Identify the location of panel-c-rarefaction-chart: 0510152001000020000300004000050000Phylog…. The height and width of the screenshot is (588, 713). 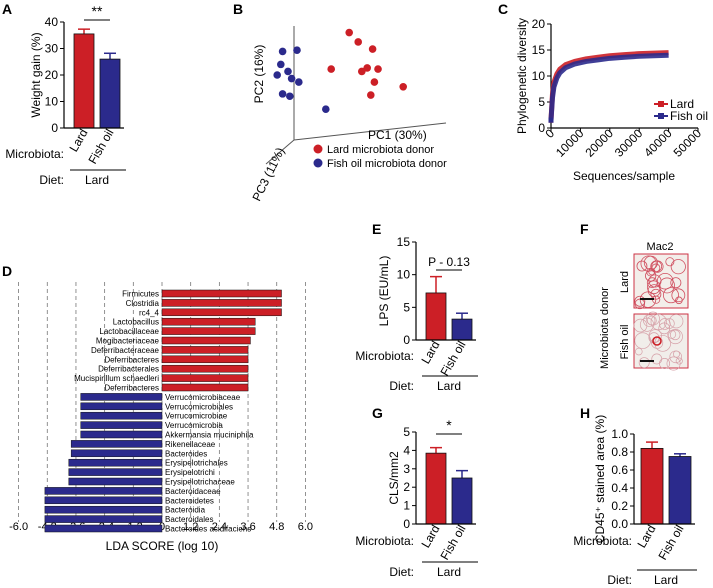
(611, 100).